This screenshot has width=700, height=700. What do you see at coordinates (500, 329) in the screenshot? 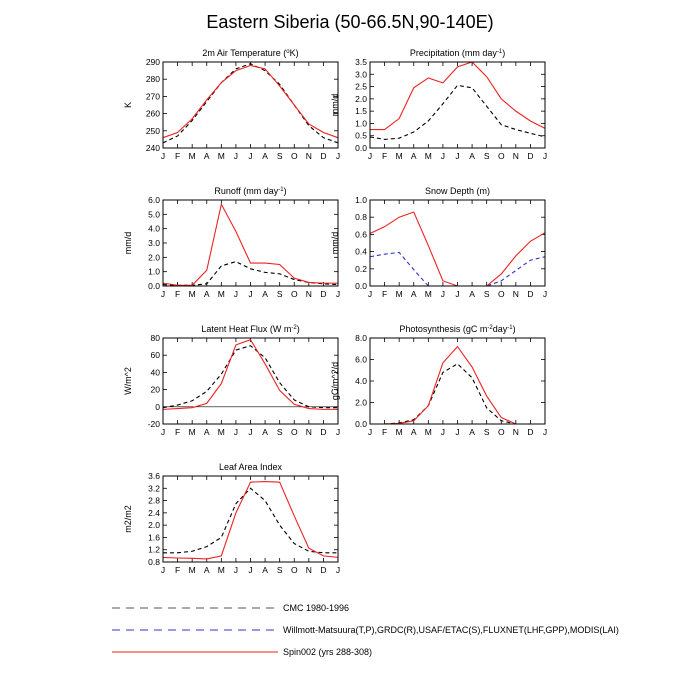
I see `panel-title-tail: day` at bounding box center [500, 329].